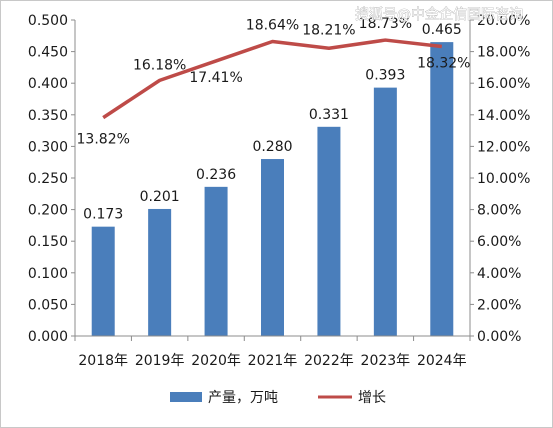 Image resolution: width=553 pixels, height=428 pixels. What do you see at coordinates (103, 140) in the screenshot?
I see `growth-value-label: 13.82%` at bounding box center [103, 140].